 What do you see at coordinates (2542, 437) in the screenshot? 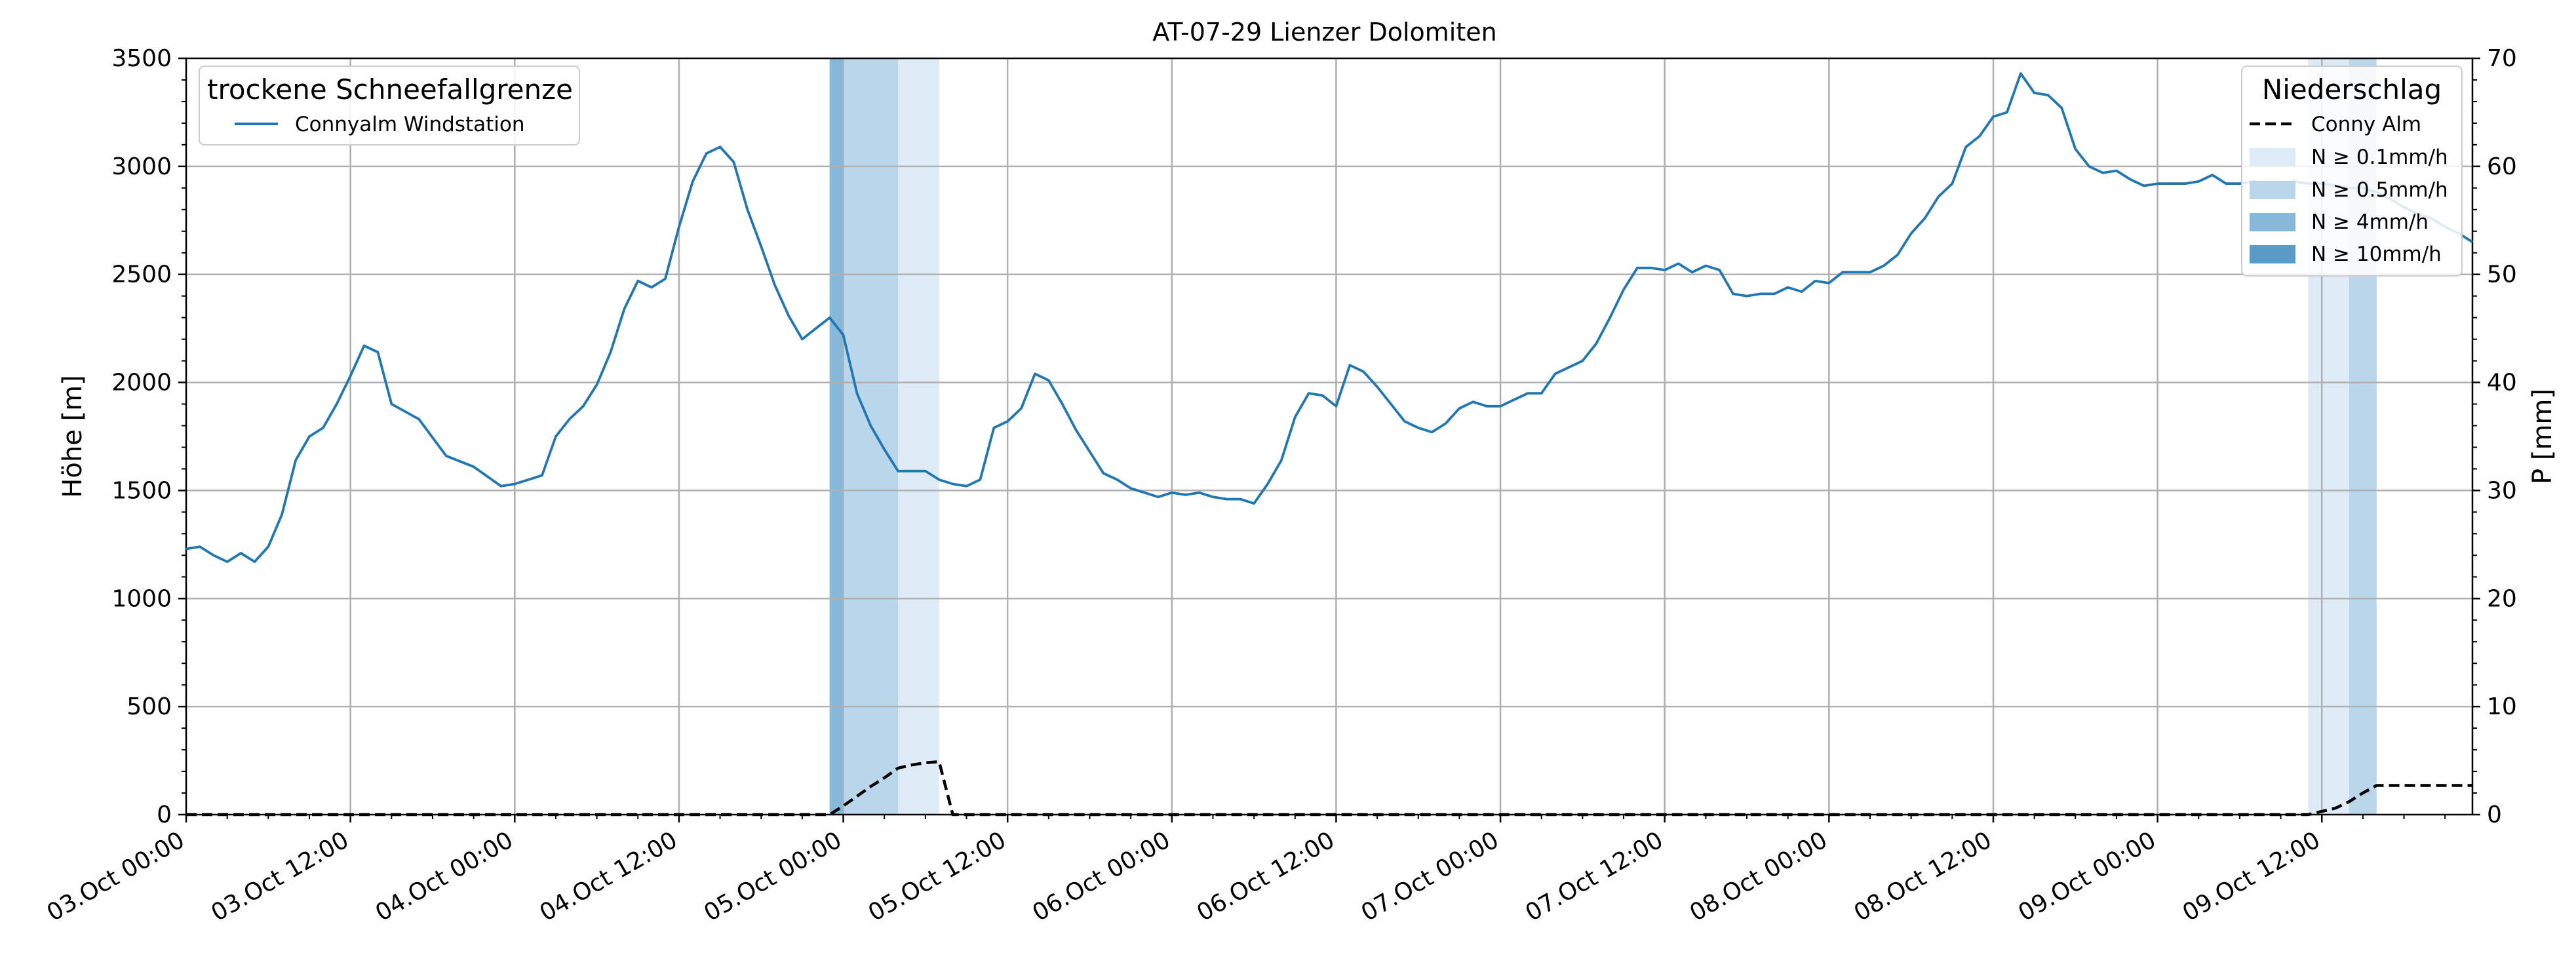
I see `y-axis-right-label: P [mm]` at bounding box center [2542, 437].